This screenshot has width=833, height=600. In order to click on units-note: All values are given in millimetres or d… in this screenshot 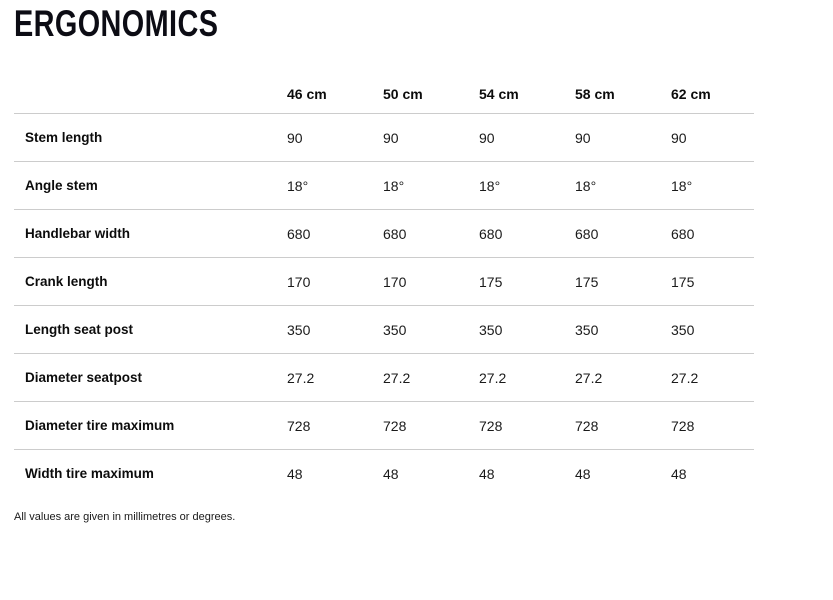, I will do `click(125, 517)`.